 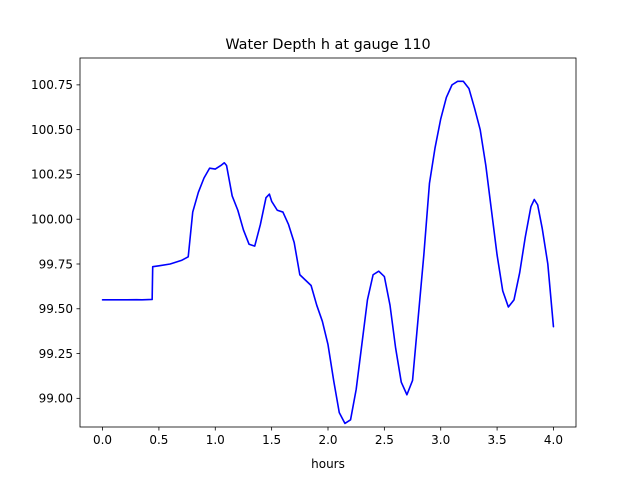 What do you see at coordinates (271, 440) in the screenshot?
I see `x-tick-label: 1.5` at bounding box center [271, 440].